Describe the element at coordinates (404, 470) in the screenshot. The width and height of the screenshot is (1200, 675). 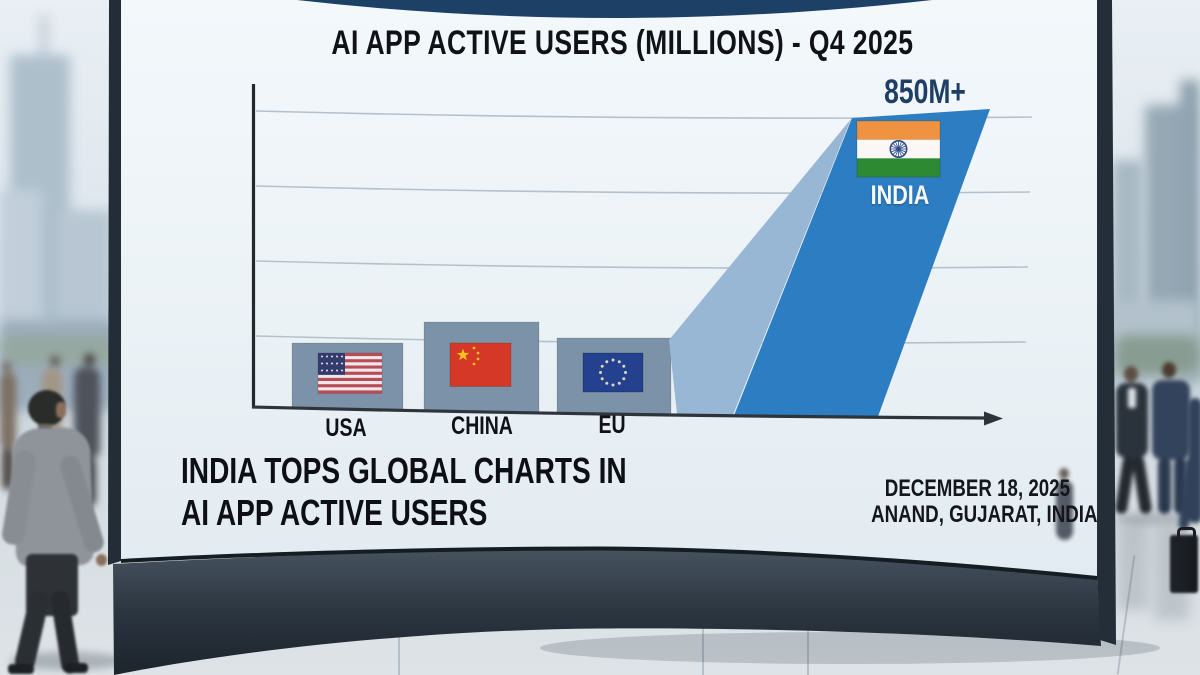
I see `headline-line1: INDIA TOPS GLOBAL CHARTS IN` at that location.